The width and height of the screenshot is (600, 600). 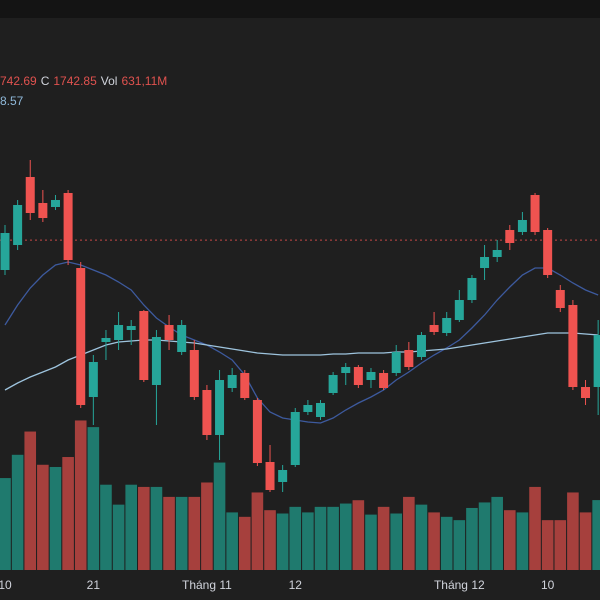 I want to click on x-tick-label: 10, so click(x=548, y=585).